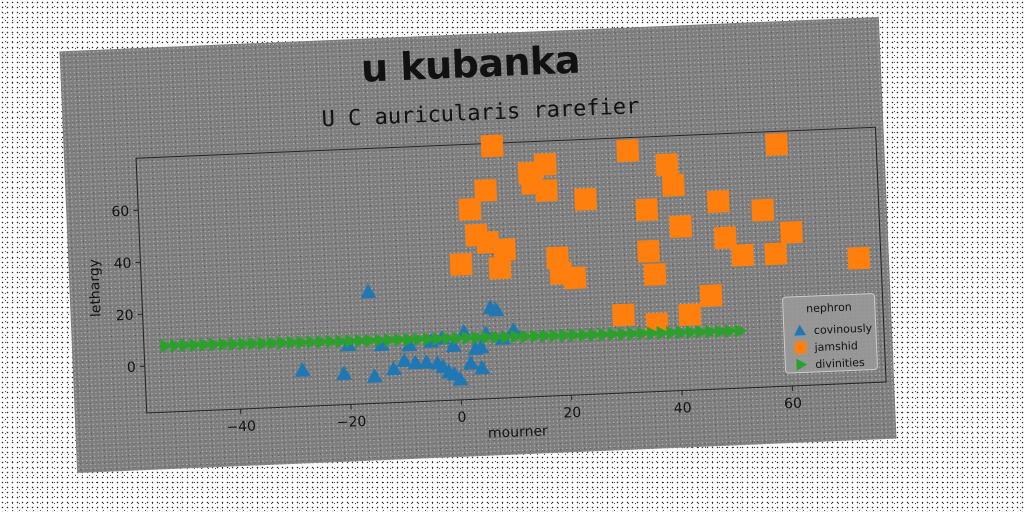  I want to click on y-tick-label-0: 0, so click(132, 368).